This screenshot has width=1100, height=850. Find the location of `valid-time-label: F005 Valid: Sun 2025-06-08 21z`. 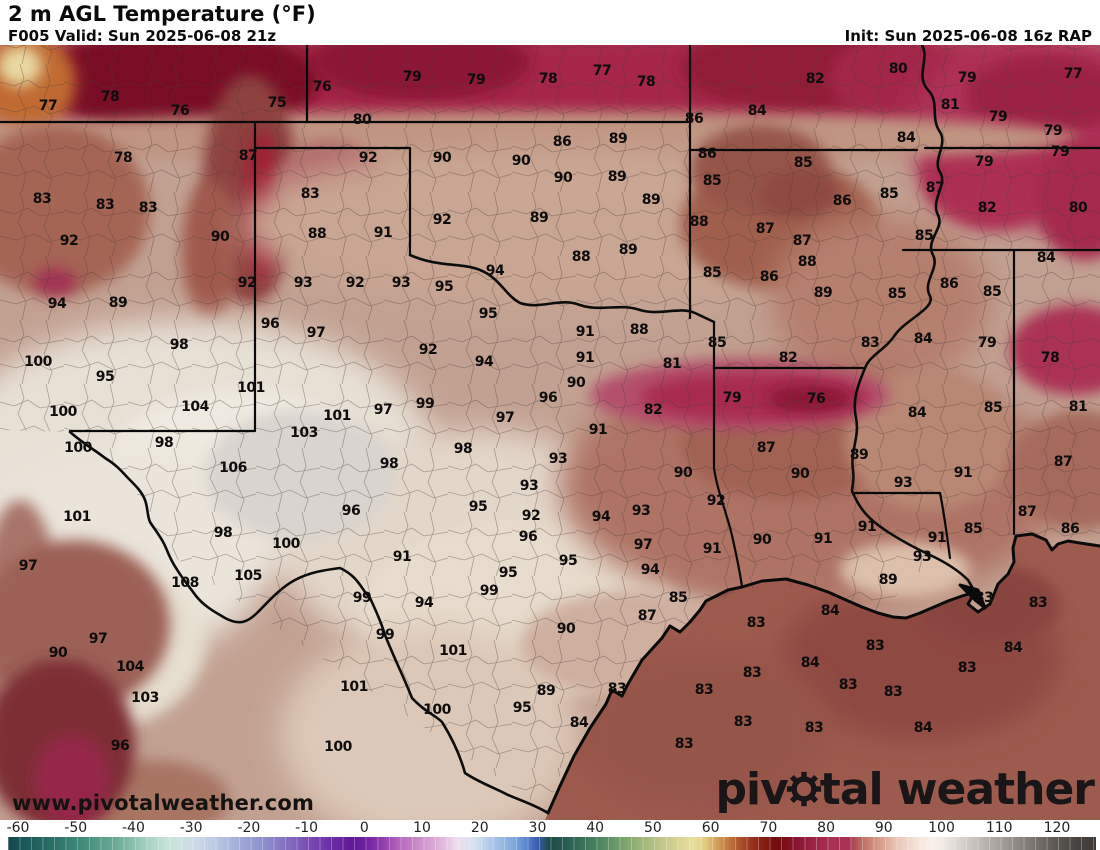

valid-time-label: F005 Valid: Sun 2025-06-08 21z is located at coordinates (142, 36).